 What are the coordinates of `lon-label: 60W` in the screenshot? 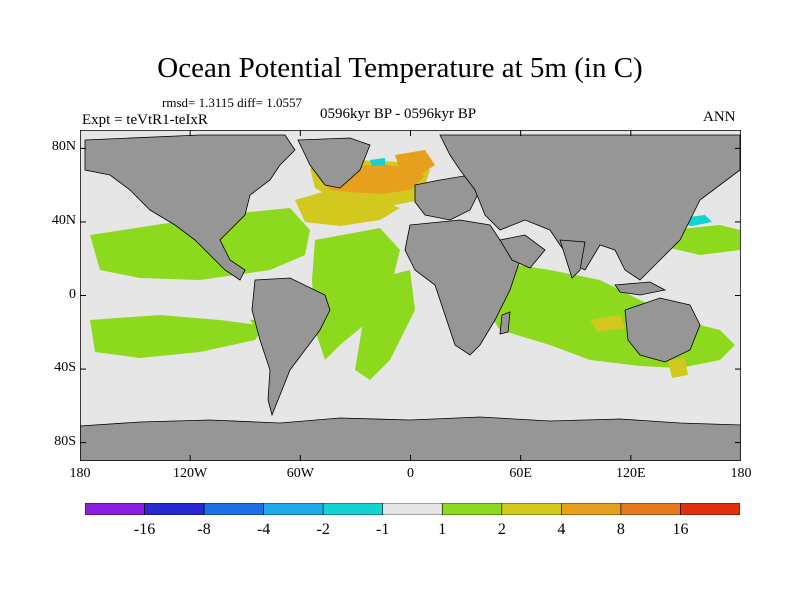 It's located at (300, 473).